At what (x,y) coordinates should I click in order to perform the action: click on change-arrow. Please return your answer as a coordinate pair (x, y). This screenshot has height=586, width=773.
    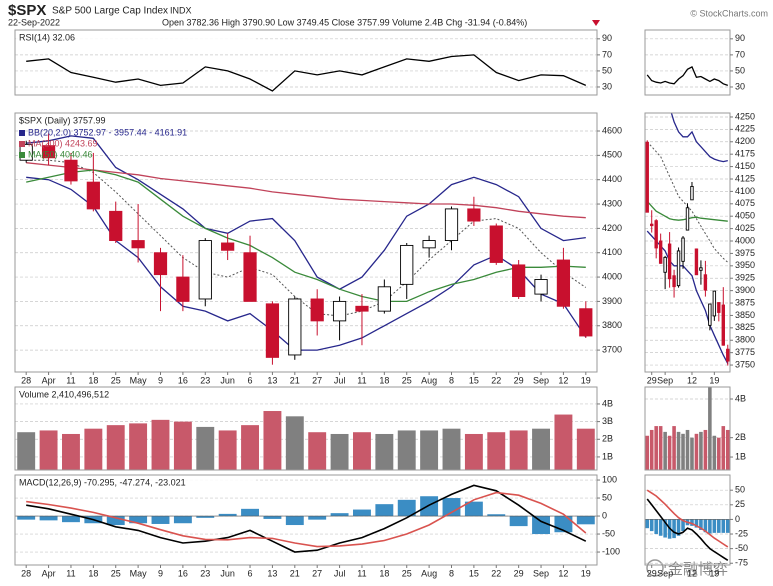
    Looking at the image, I should click on (596, 23).